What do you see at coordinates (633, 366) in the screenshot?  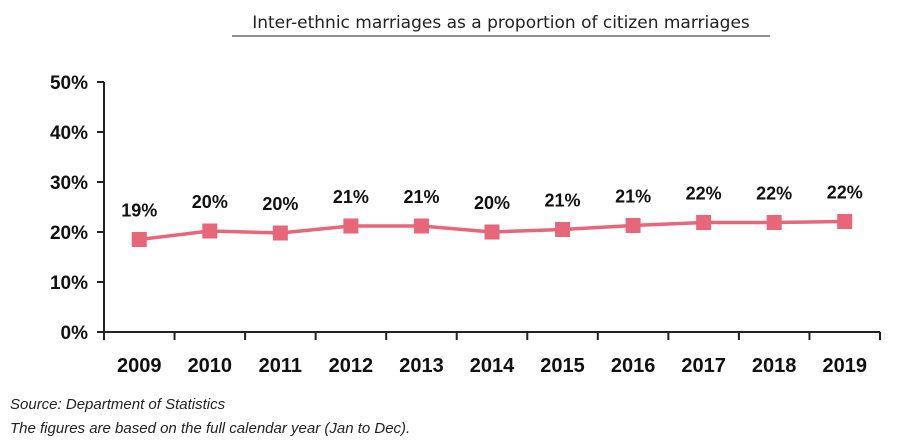 I see `x-tick-label: 2016` at bounding box center [633, 366].